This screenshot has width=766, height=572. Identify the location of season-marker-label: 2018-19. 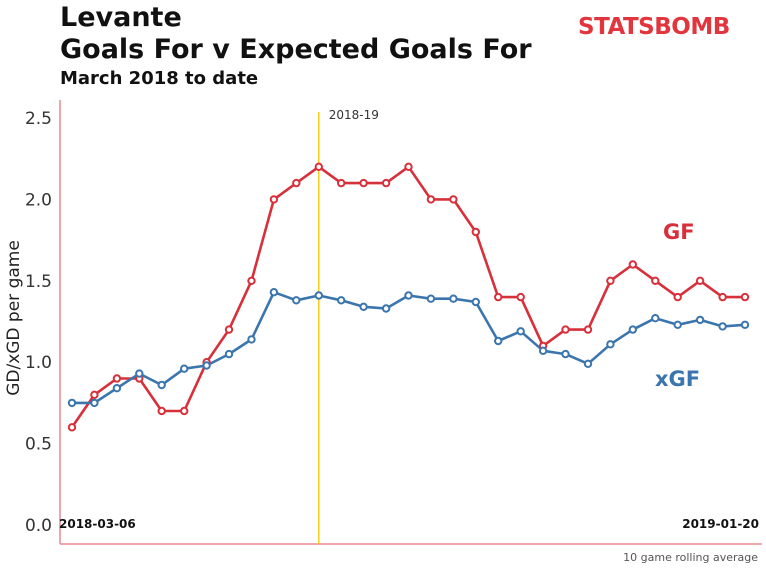
(354, 115).